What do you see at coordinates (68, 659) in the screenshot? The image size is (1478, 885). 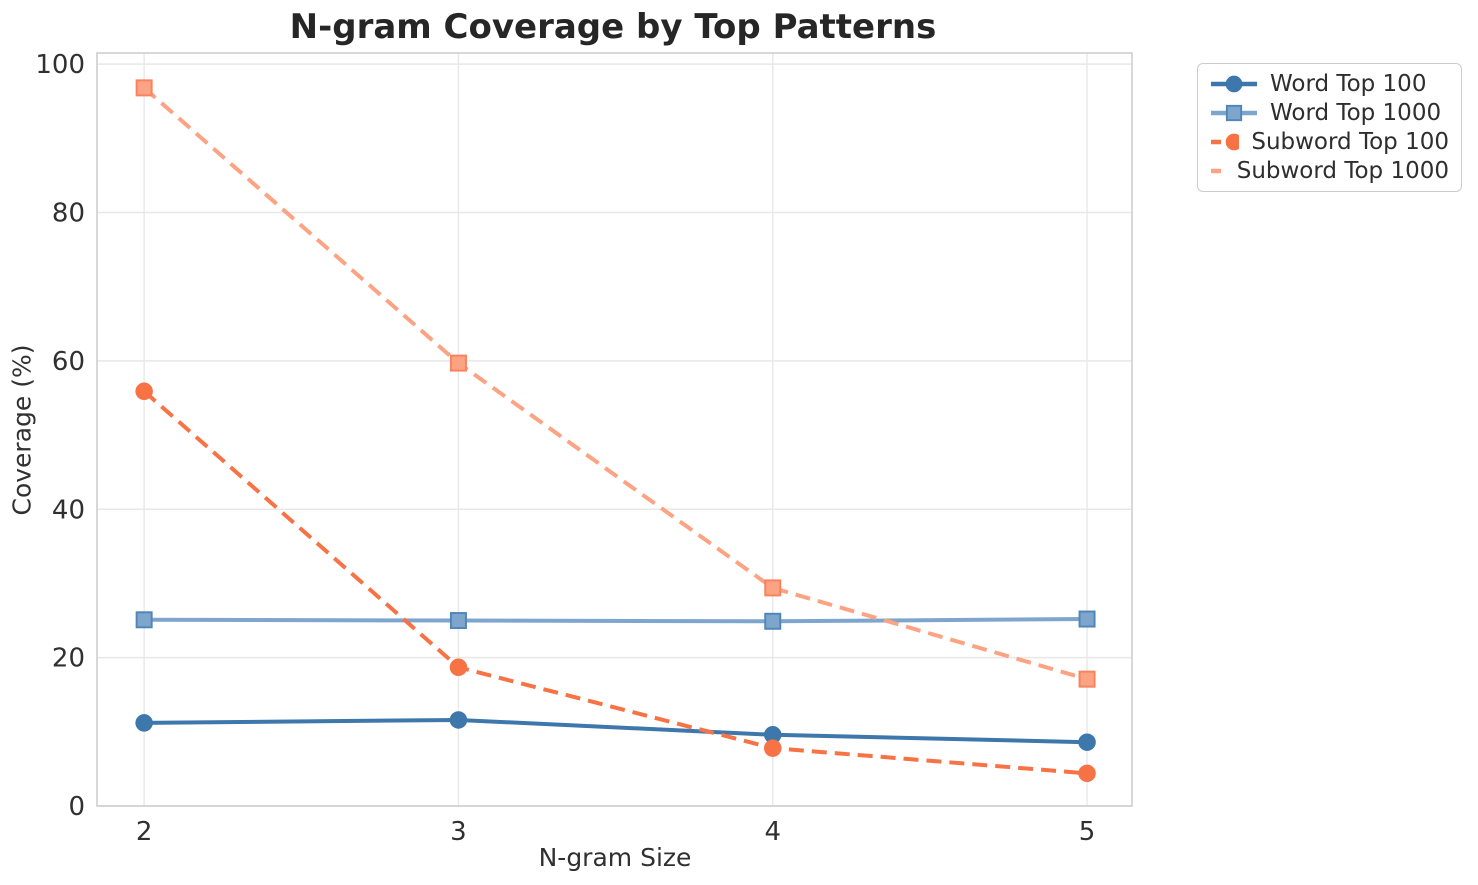 I see `y-tick-label-20: 20` at bounding box center [68, 659].